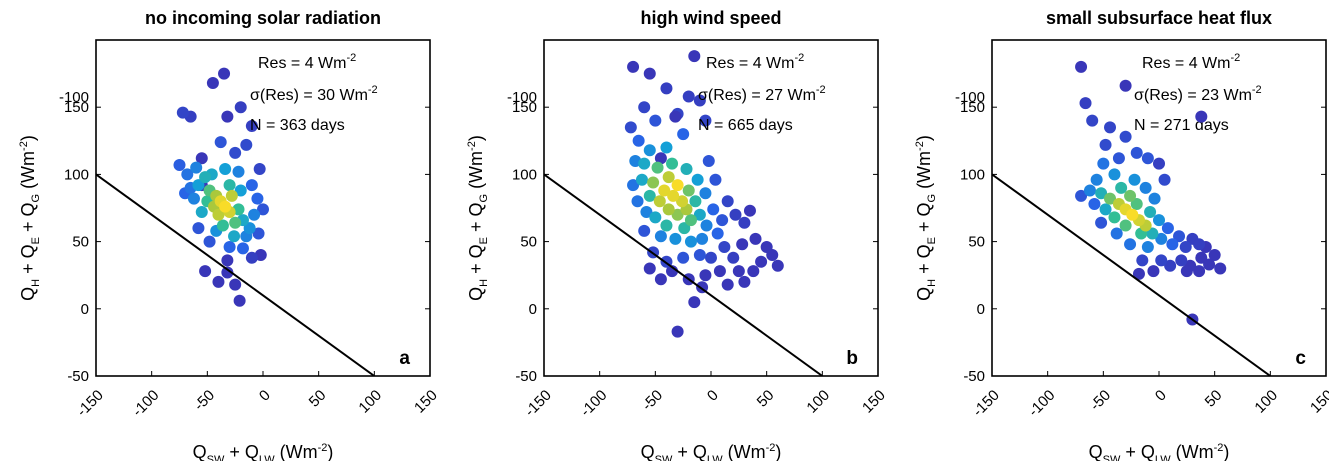 The height and width of the screenshot is (461, 1329). What do you see at coordinates (314, 94) in the screenshot?
I see `annotation-sigma: σ(Res) = 30 Wm-2` at bounding box center [314, 94].